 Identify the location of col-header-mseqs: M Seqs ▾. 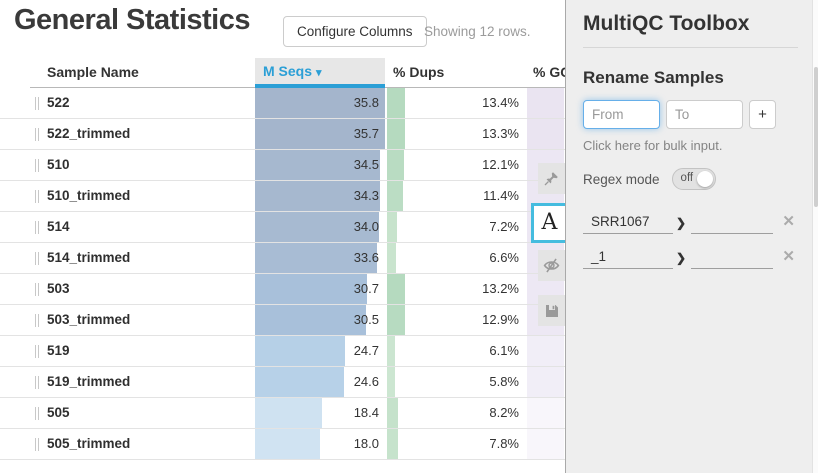
(320, 71).